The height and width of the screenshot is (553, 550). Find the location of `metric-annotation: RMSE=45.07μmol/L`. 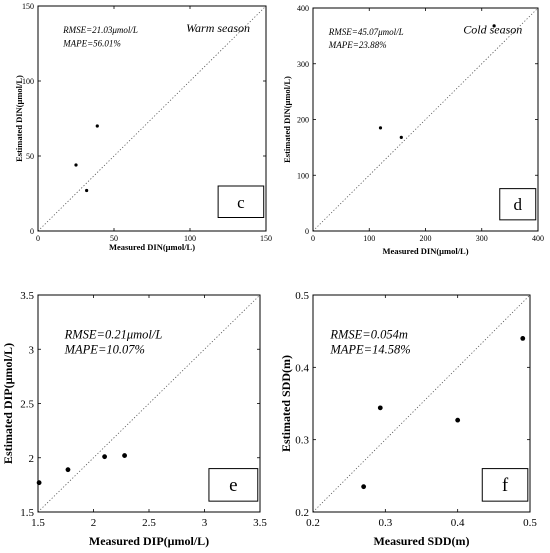

metric-annotation: RMSE=45.07μmol/L is located at coordinates (366, 32).